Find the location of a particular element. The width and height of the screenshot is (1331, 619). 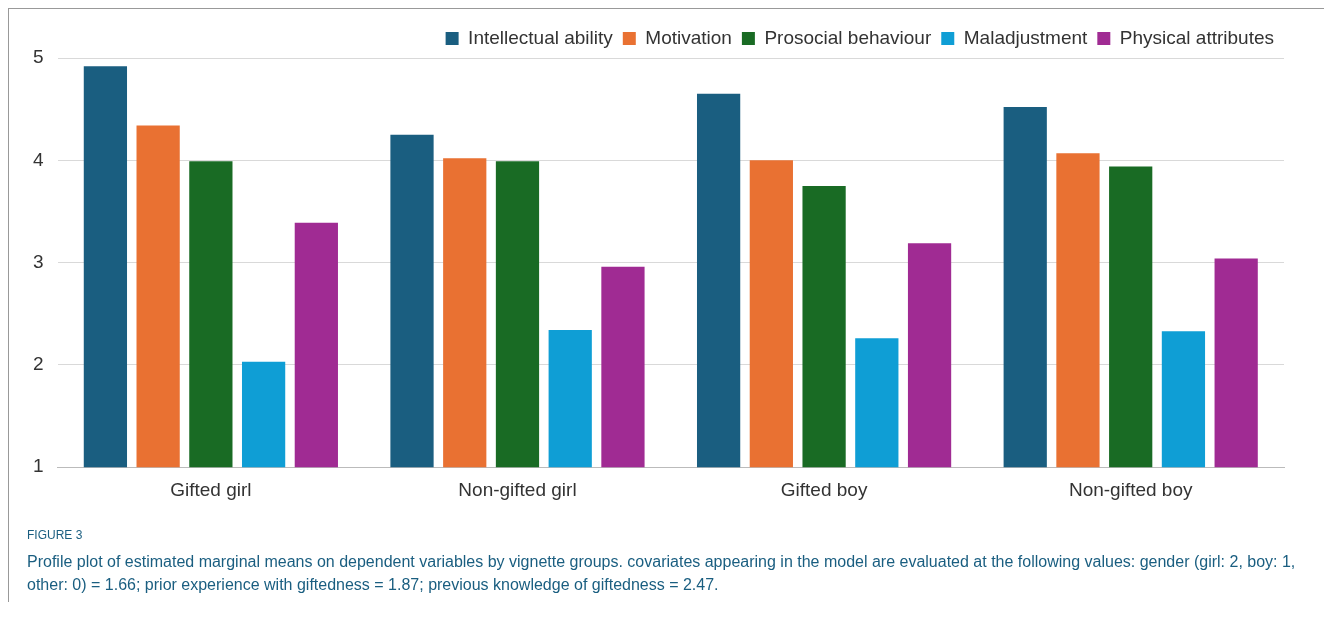

x-tick-label: Non-gifted boy is located at coordinates (1130, 489).